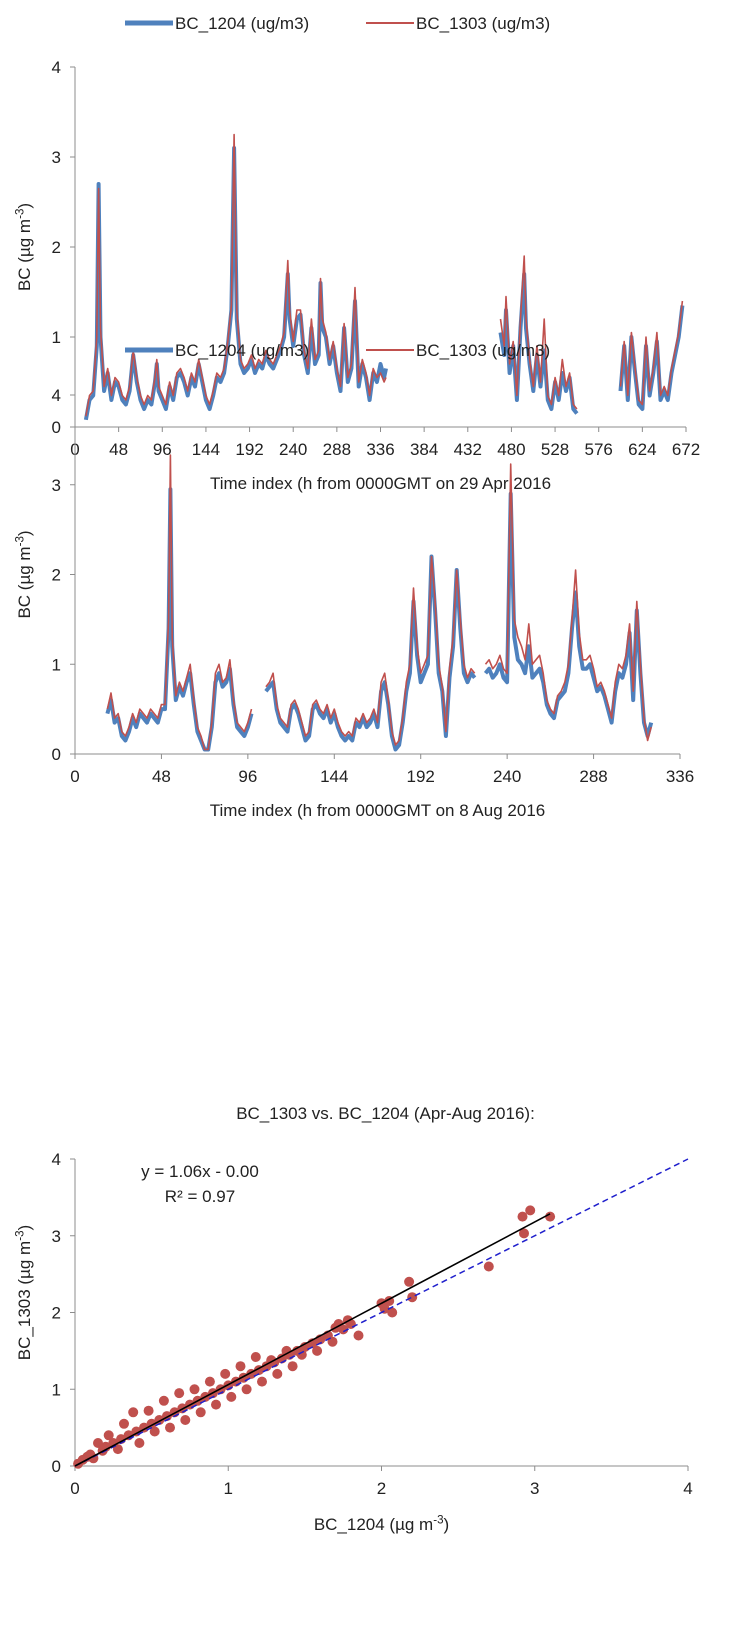 This screenshot has height=1645, width=734. Describe the element at coordinates (483, 350) in the screenshot. I see `chart2-legend-label: BC_1303 (ug/m3)` at that location.